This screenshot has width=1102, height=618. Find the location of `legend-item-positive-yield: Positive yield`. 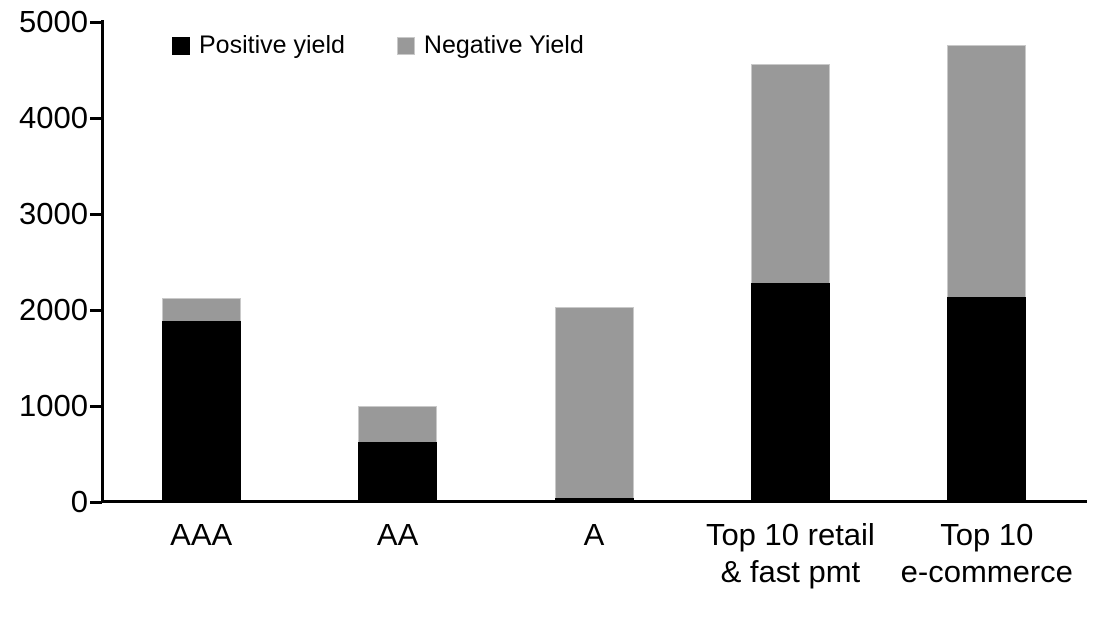

legend-item-positive-yield: Positive yield is located at coordinates (258, 45).